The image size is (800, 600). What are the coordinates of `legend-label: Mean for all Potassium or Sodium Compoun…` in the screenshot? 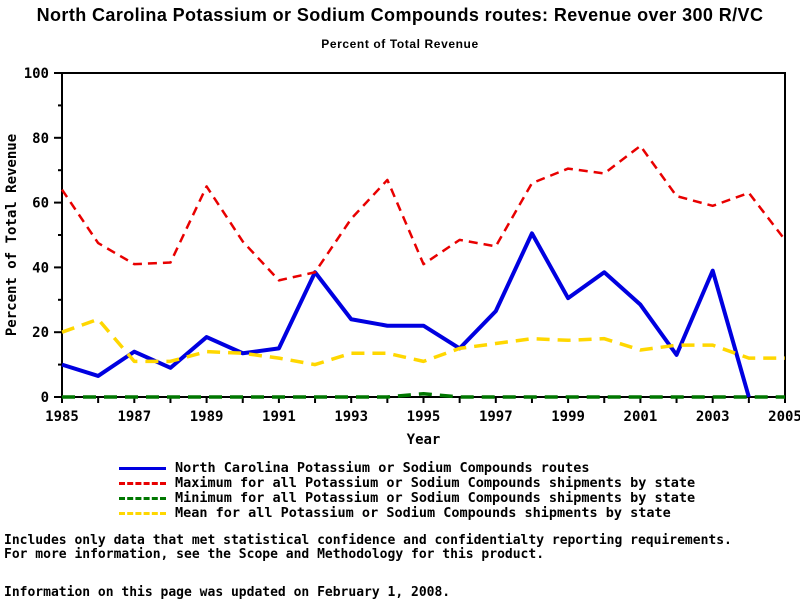 It's located at (423, 513).